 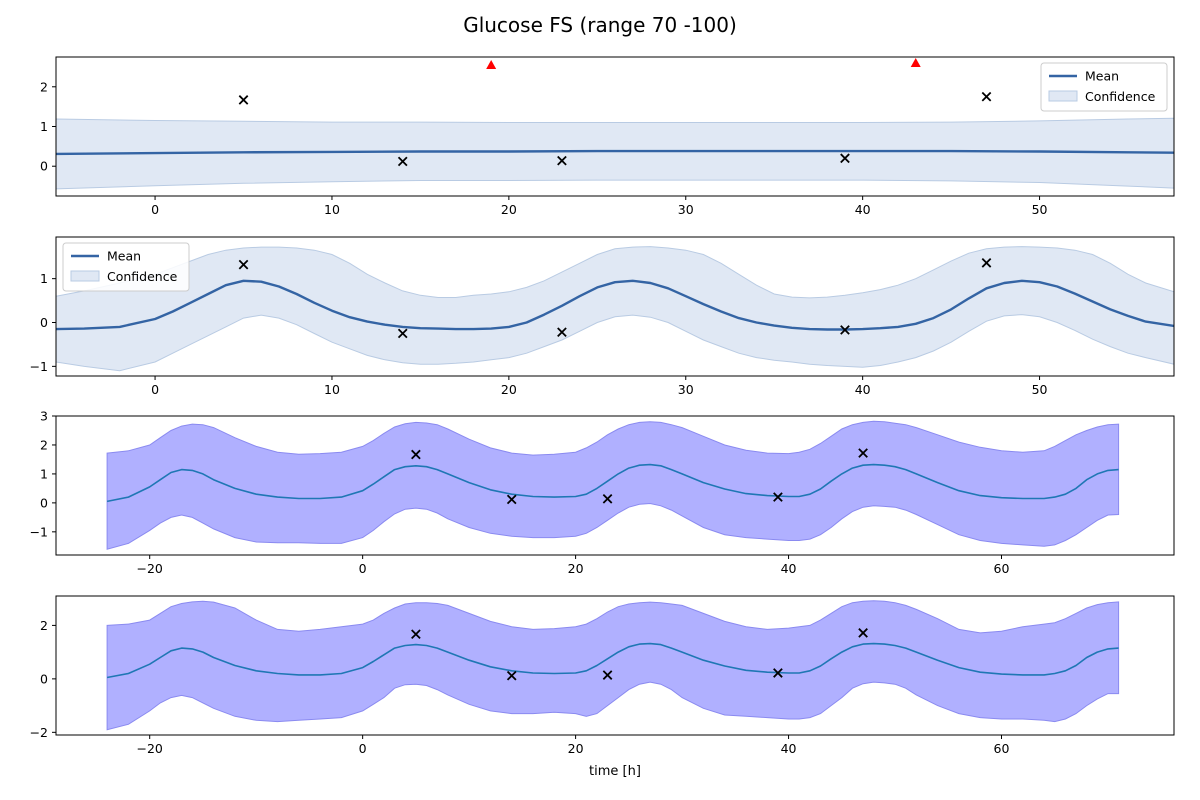 I want to click on panel-1-legend: Mean Confidence, so click(x=1104, y=87).